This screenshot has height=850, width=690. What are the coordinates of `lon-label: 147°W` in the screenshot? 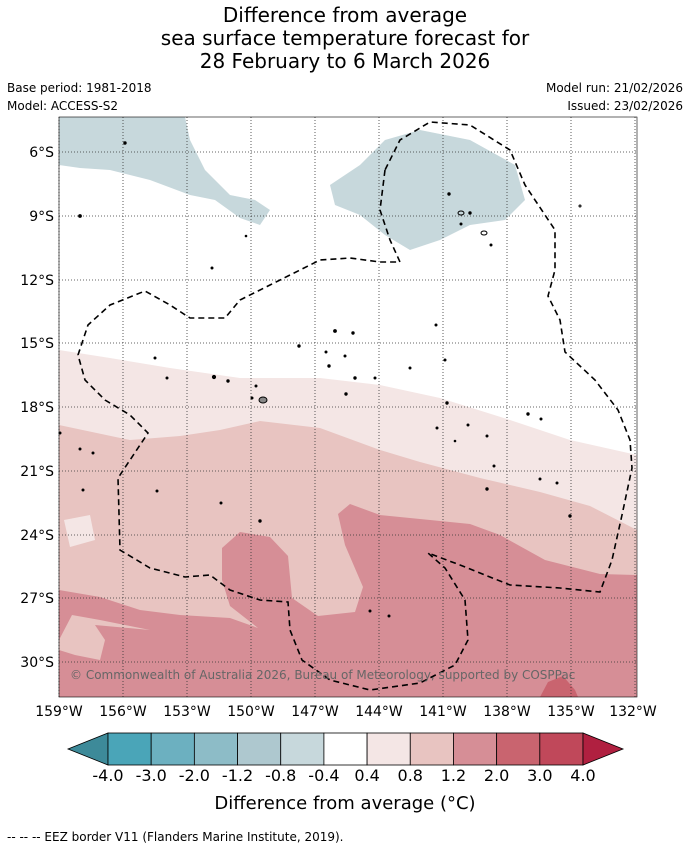 It's located at (315, 712).